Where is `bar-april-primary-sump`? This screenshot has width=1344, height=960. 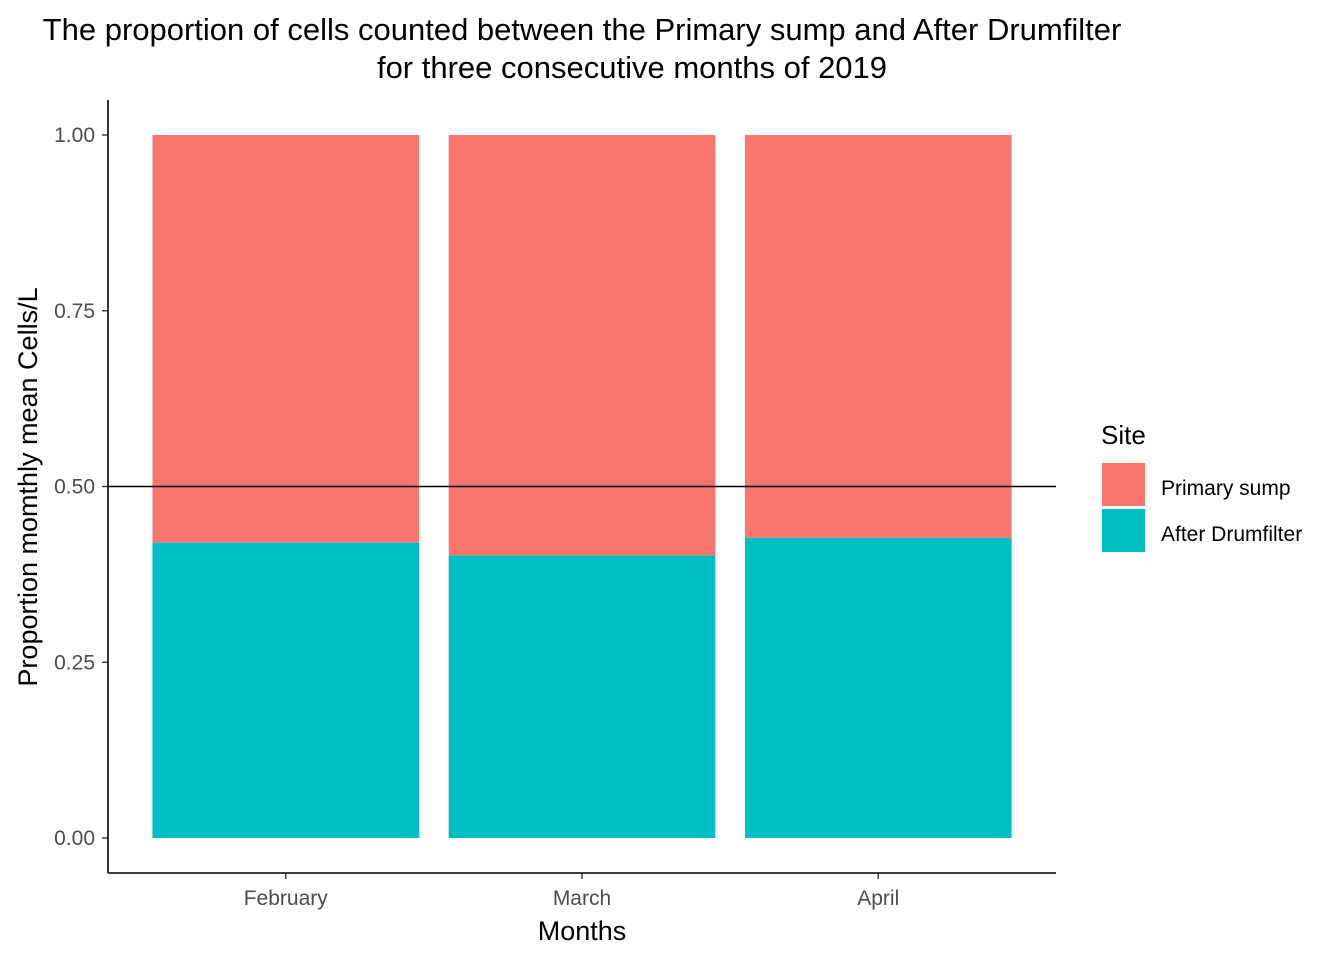 bar-april-primary-sump is located at coordinates (878, 336).